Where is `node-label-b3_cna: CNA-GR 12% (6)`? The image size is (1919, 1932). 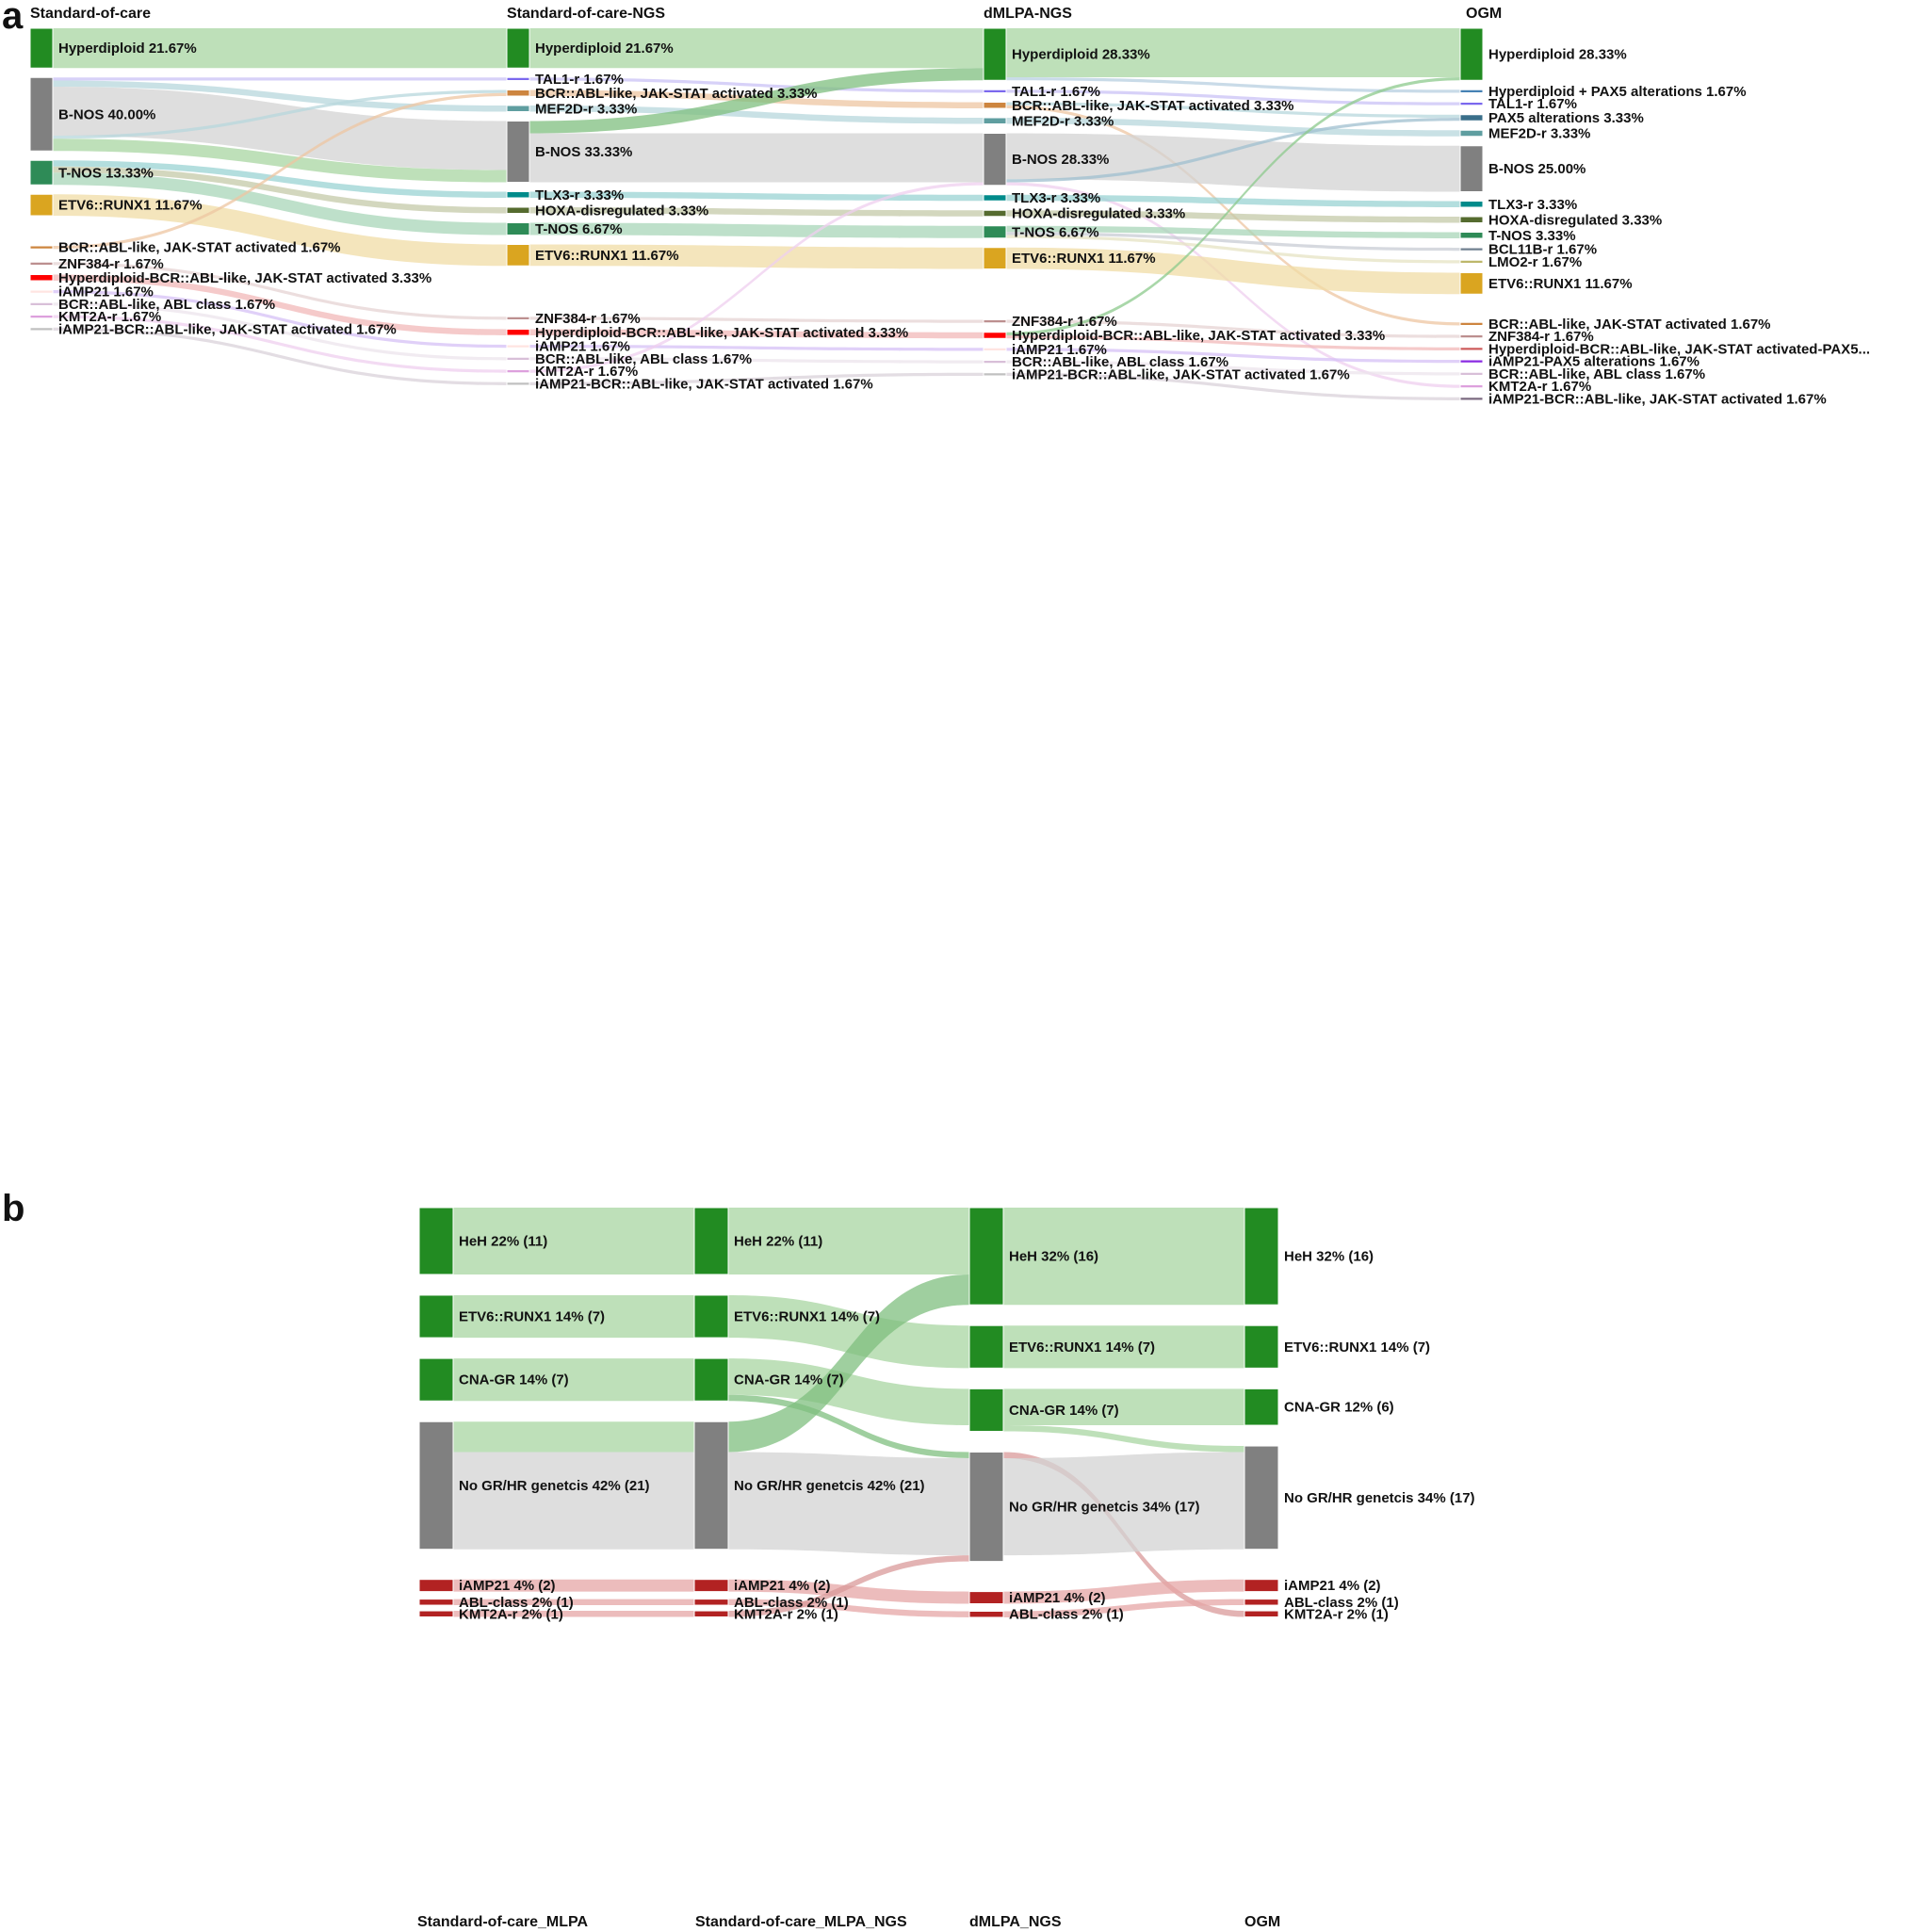 node-label-b3_cna: CNA-GR 12% (6) is located at coordinates (1339, 1408).